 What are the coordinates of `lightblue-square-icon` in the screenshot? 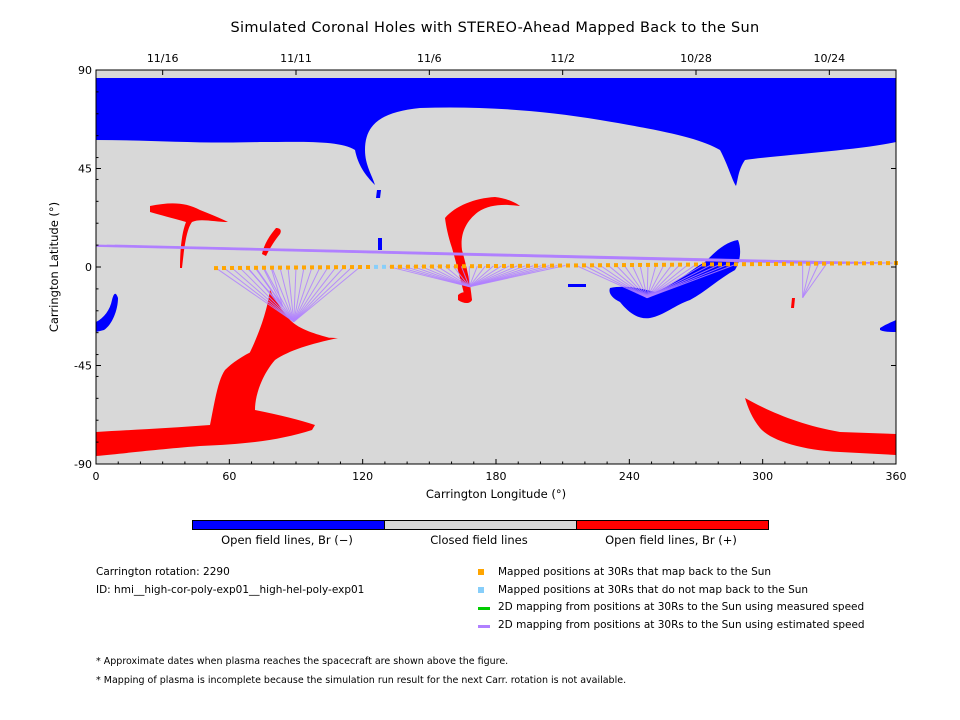 It's located at (481, 590).